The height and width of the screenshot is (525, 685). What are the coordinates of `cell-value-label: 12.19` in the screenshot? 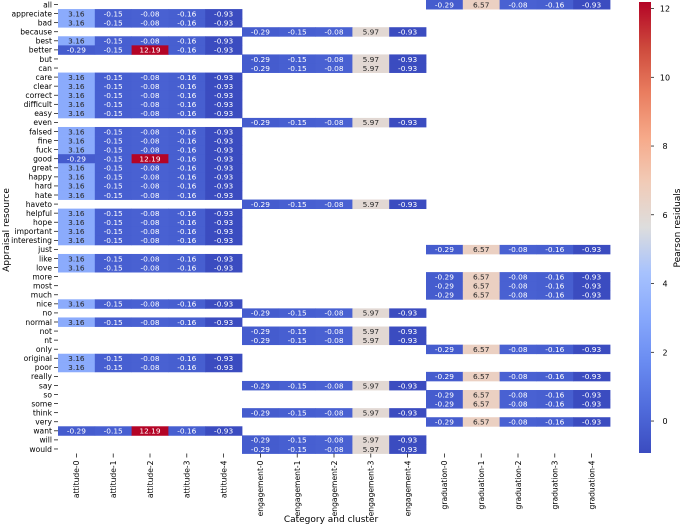 It's located at (149, 159).